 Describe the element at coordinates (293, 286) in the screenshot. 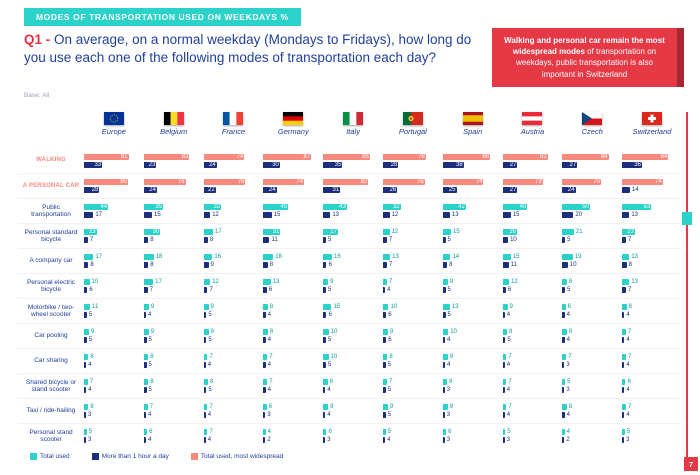

I see `bar-cell: 13 6` at that location.